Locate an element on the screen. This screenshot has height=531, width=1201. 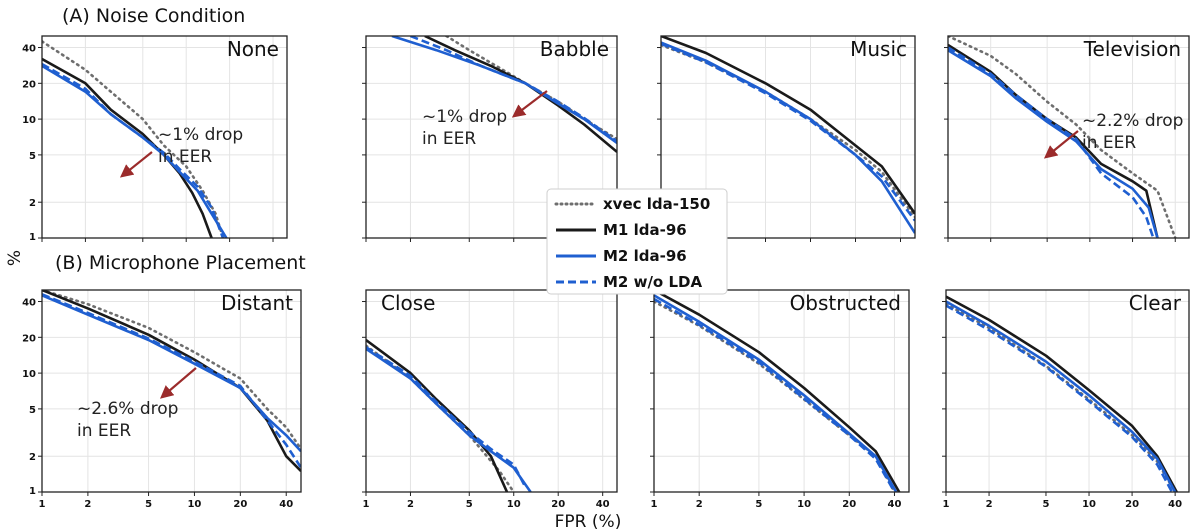
y-tick-label: 40 is located at coordinates (29, 303).